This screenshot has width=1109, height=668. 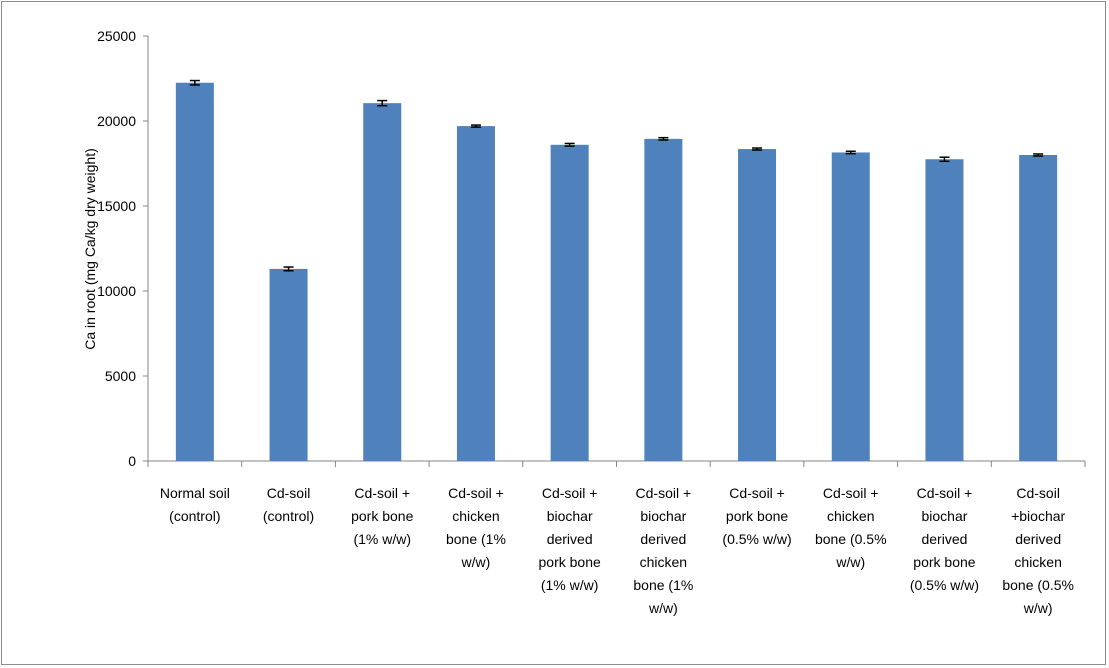 I want to click on y-tick-label: 5000, so click(x=120, y=376).